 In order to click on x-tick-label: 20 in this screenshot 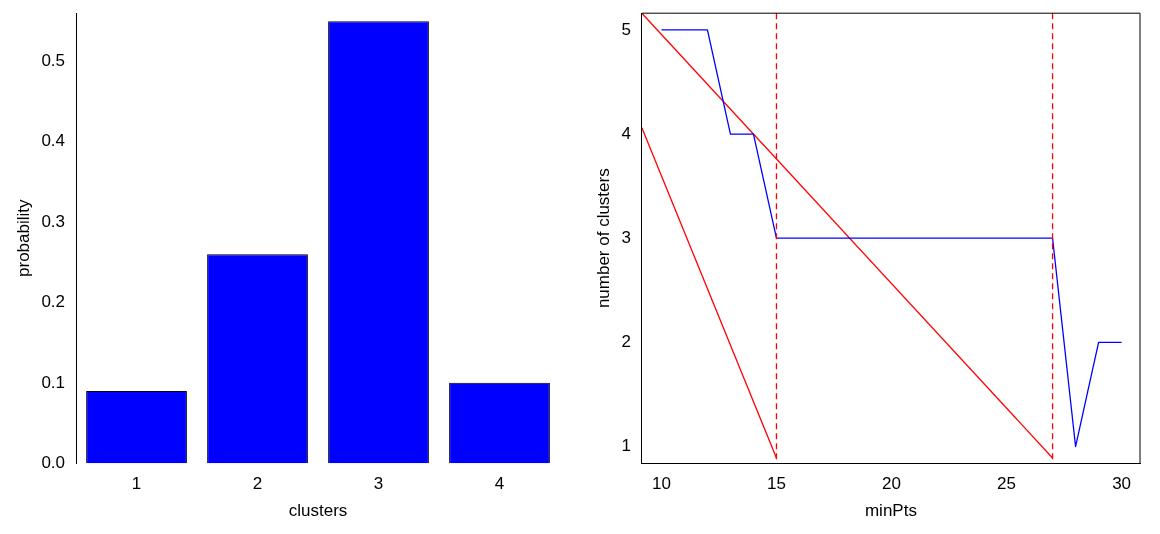, I will do `click(891, 484)`.